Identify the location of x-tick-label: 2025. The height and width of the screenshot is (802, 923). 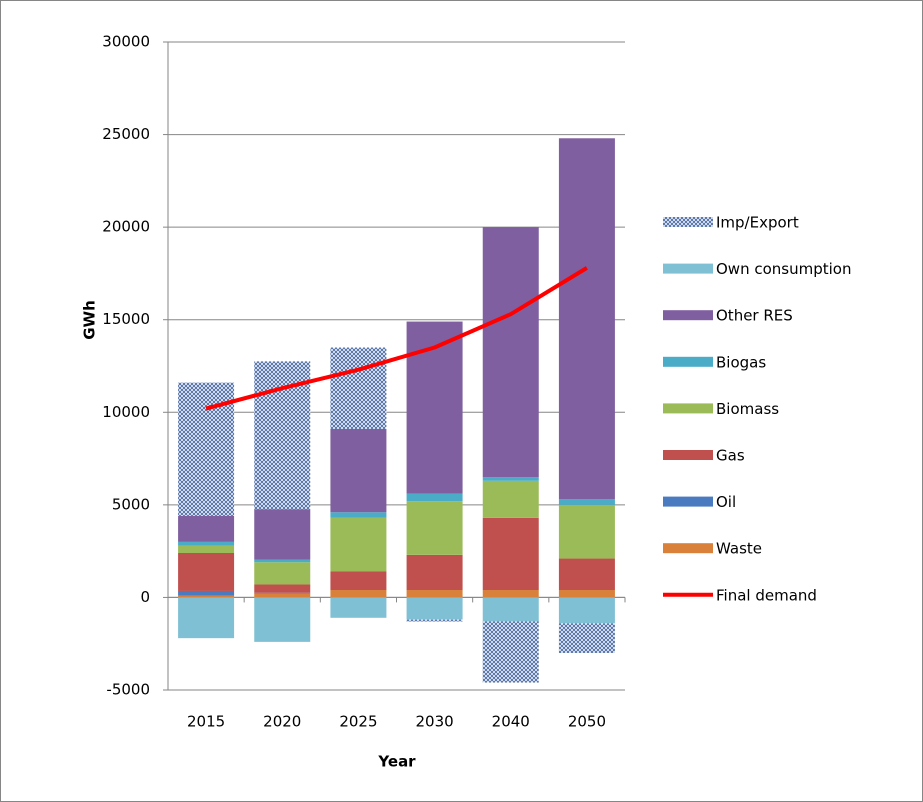
(358, 722).